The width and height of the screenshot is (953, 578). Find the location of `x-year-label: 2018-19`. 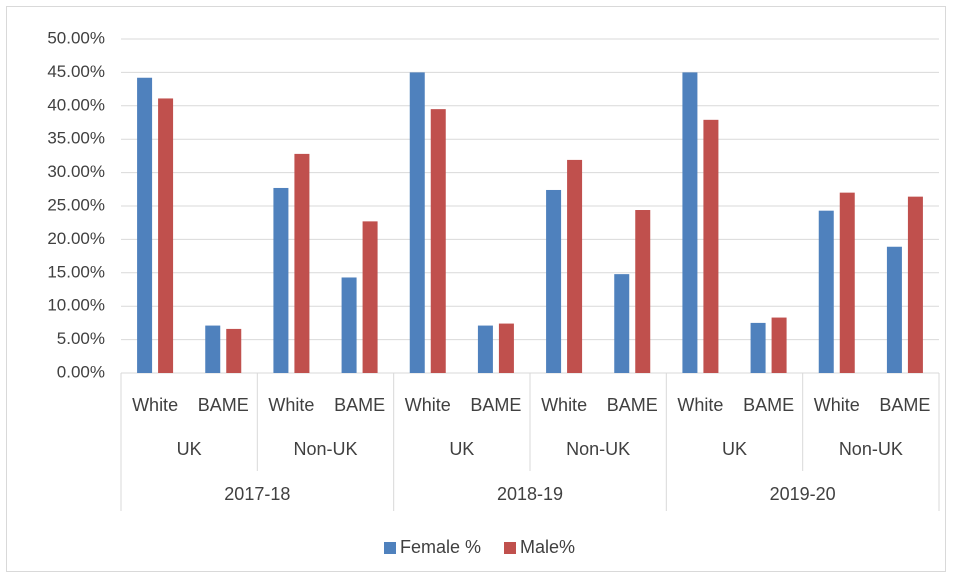

x-year-label: 2018-19 is located at coordinates (530, 494).